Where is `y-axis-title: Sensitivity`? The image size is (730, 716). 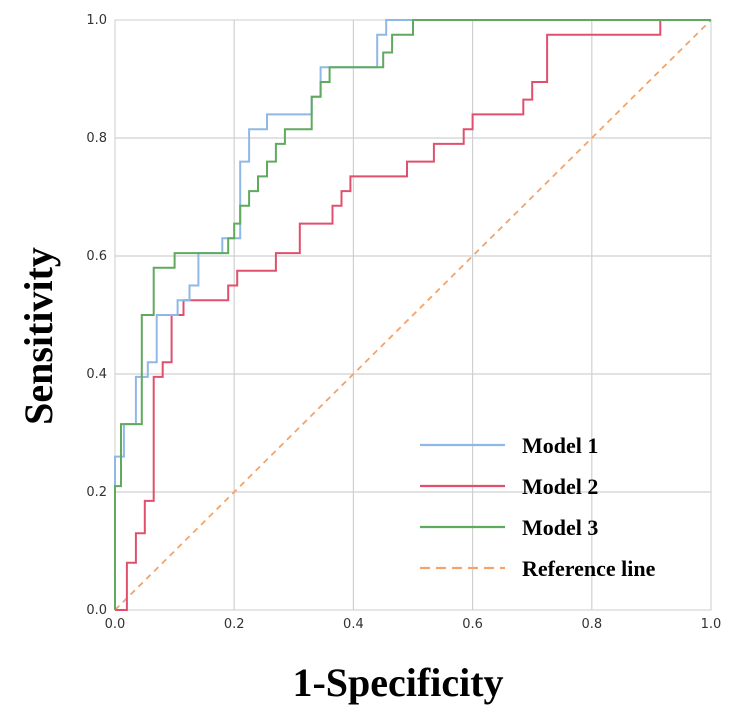 y-axis-title: Sensitivity is located at coordinates (38, 336).